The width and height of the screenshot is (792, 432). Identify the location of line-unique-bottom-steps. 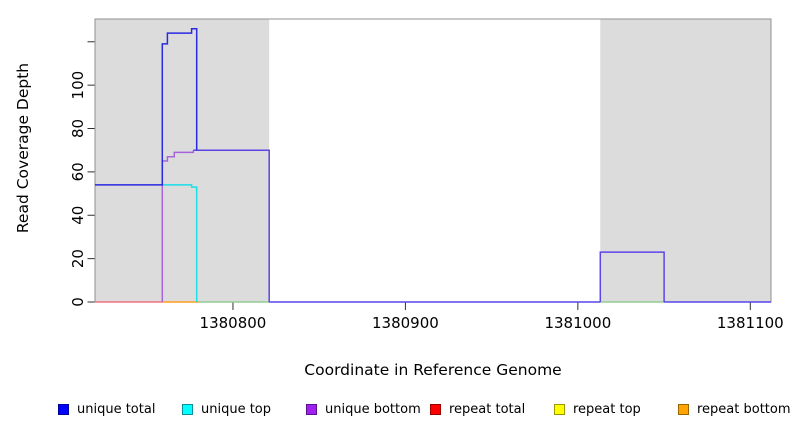
(178, 226).